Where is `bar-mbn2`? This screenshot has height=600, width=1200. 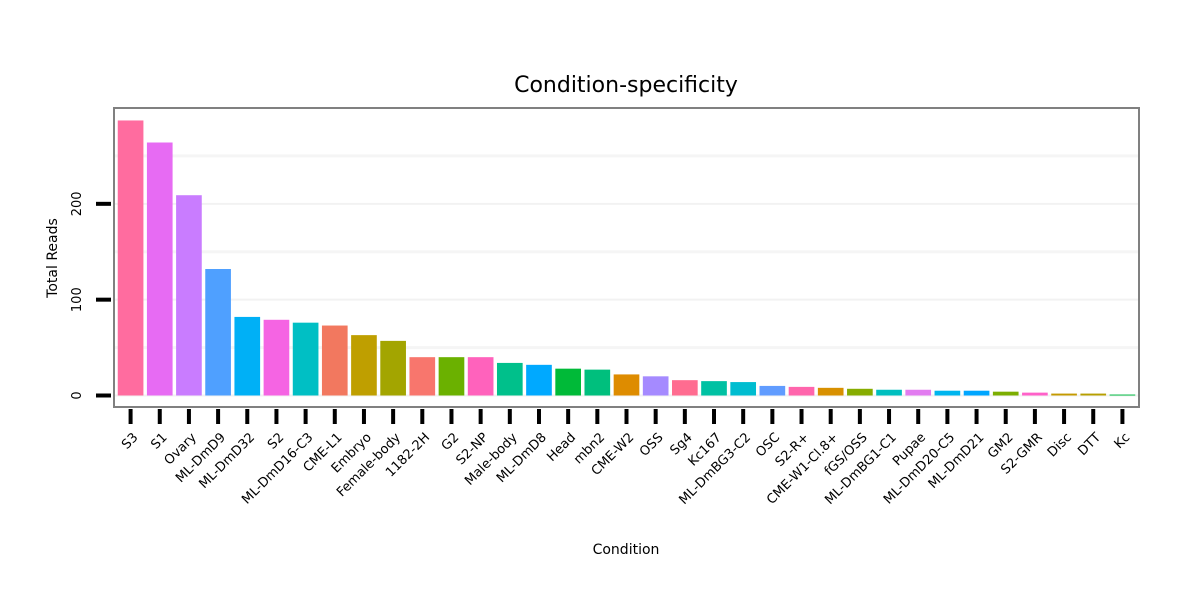 bar-mbn2 is located at coordinates (597, 382).